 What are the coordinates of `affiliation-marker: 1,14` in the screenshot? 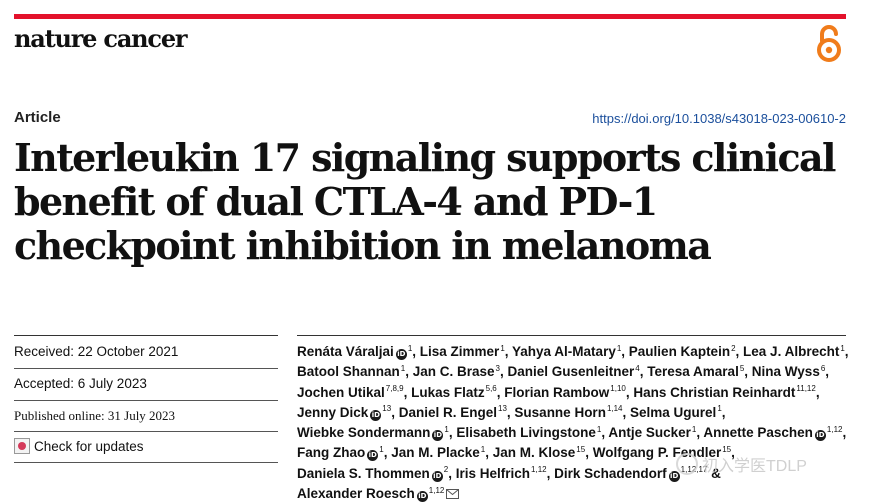 It's located at (614, 409).